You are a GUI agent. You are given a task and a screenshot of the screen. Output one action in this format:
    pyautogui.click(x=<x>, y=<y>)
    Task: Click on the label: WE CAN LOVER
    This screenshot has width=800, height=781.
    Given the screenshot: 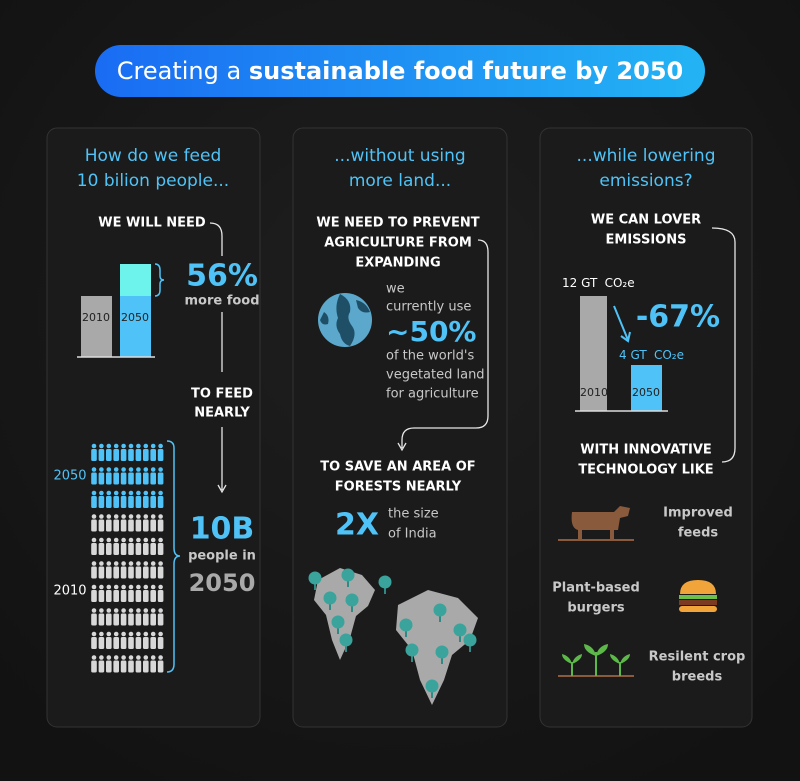 What is the action you would take?
    pyautogui.click(x=646, y=220)
    